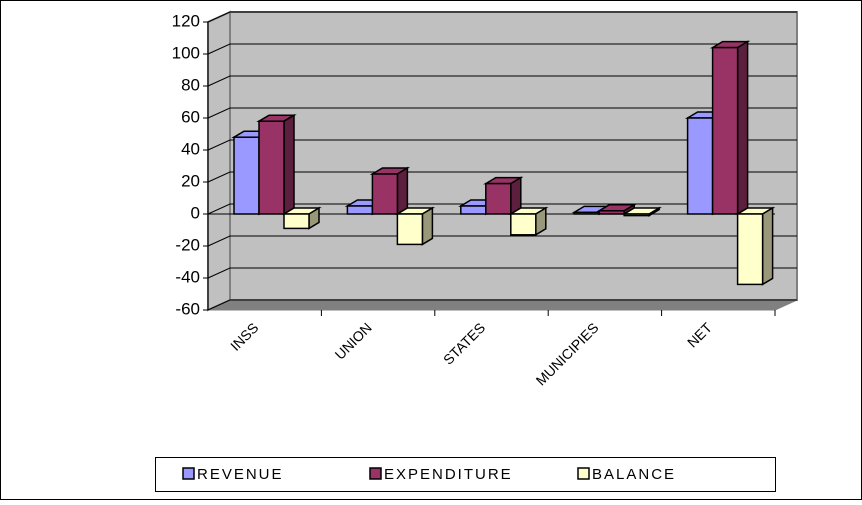 The image size is (862, 505). I want to click on legend-label: BALANCE, so click(634, 474).